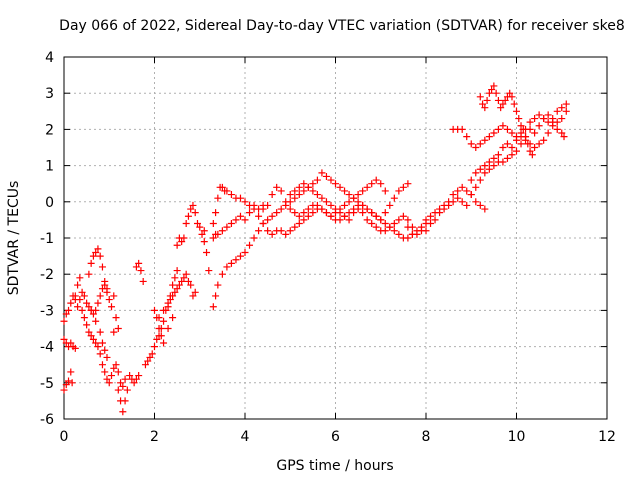 Image resolution: width=640 pixels, height=480 pixels. What do you see at coordinates (517, 437) in the screenshot?
I see `x-tick-label: 10` at bounding box center [517, 437].